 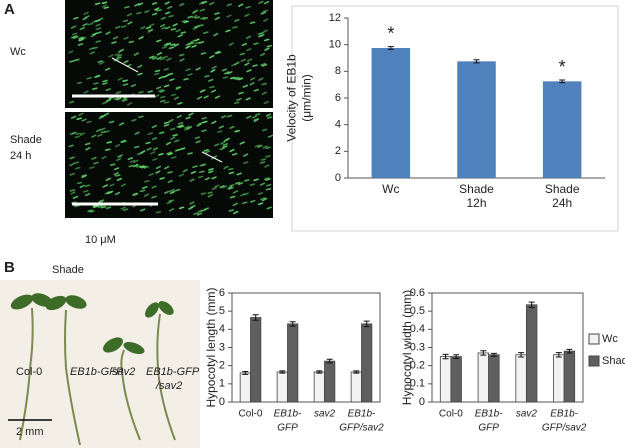 What do you see at coordinates (417, 329) in the screenshot?
I see `y-tick-label: 0.4` at bounding box center [417, 329].